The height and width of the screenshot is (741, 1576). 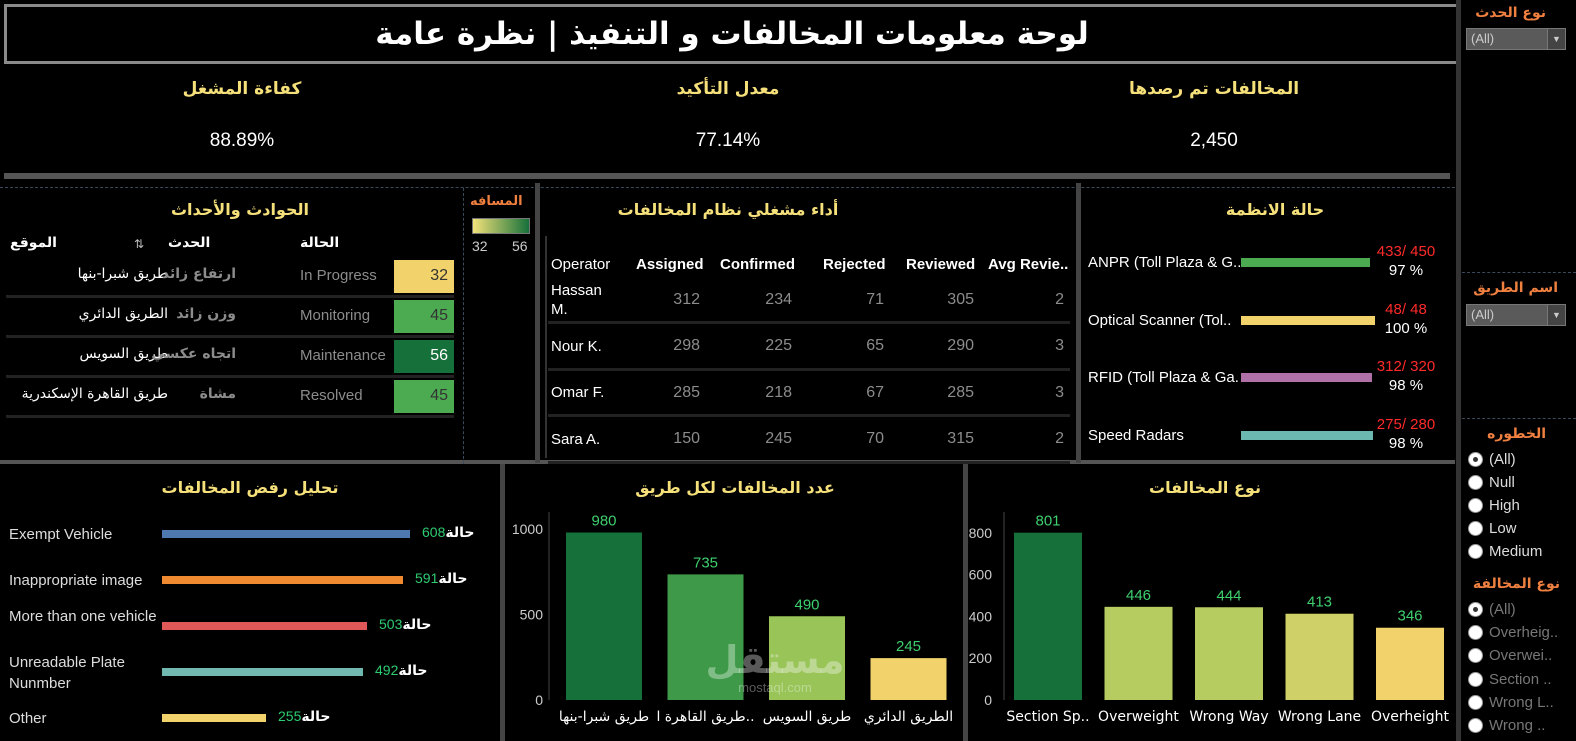 I want to click on operator-confirmed: 225, so click(x=778, y=345).